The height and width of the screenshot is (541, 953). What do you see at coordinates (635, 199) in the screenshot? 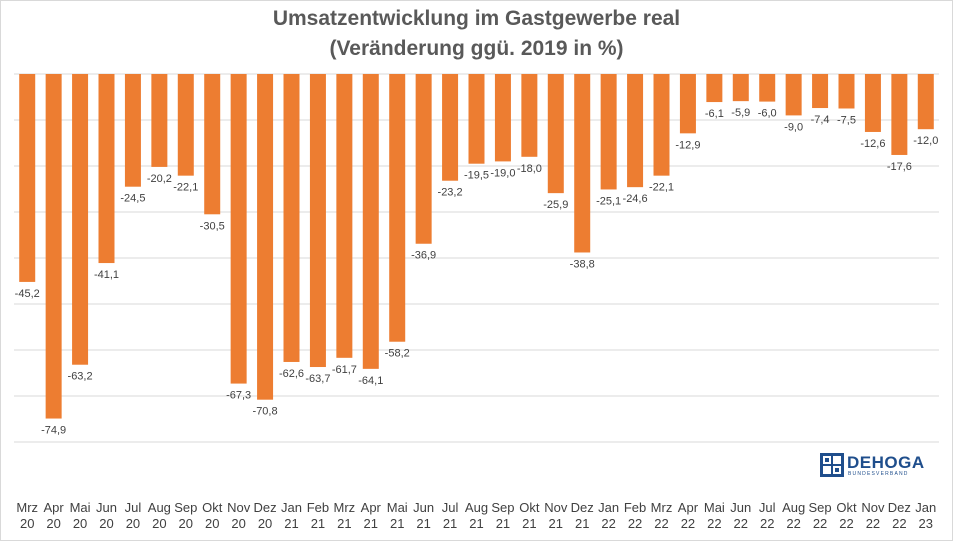
I see `data-label: -24,6` at bounding box center [635, 199].